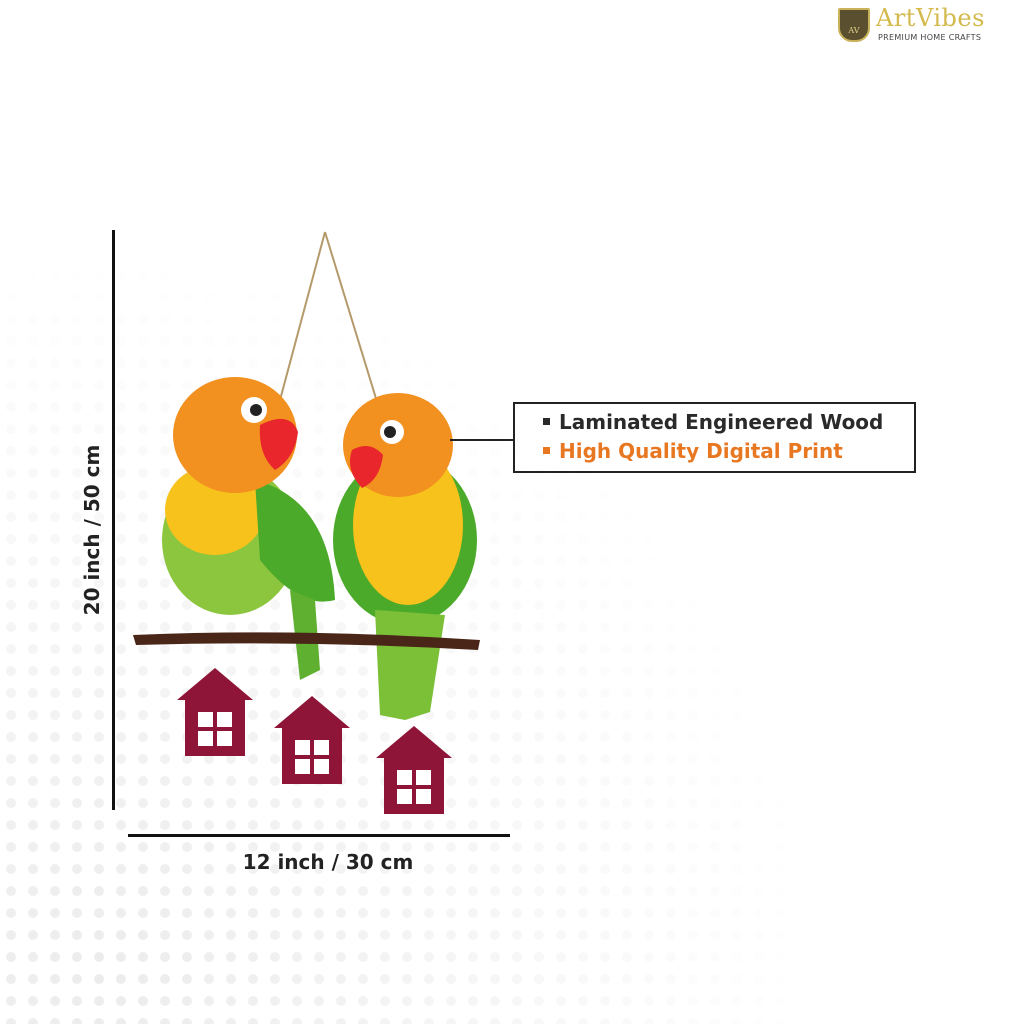 The height and width of the screenshot is (1024, 1024). What do you see at coordinates (328, 862) in the screenshot?
I see `width-label: 12 inch / 30 cm` at bounding box center [328, 862].